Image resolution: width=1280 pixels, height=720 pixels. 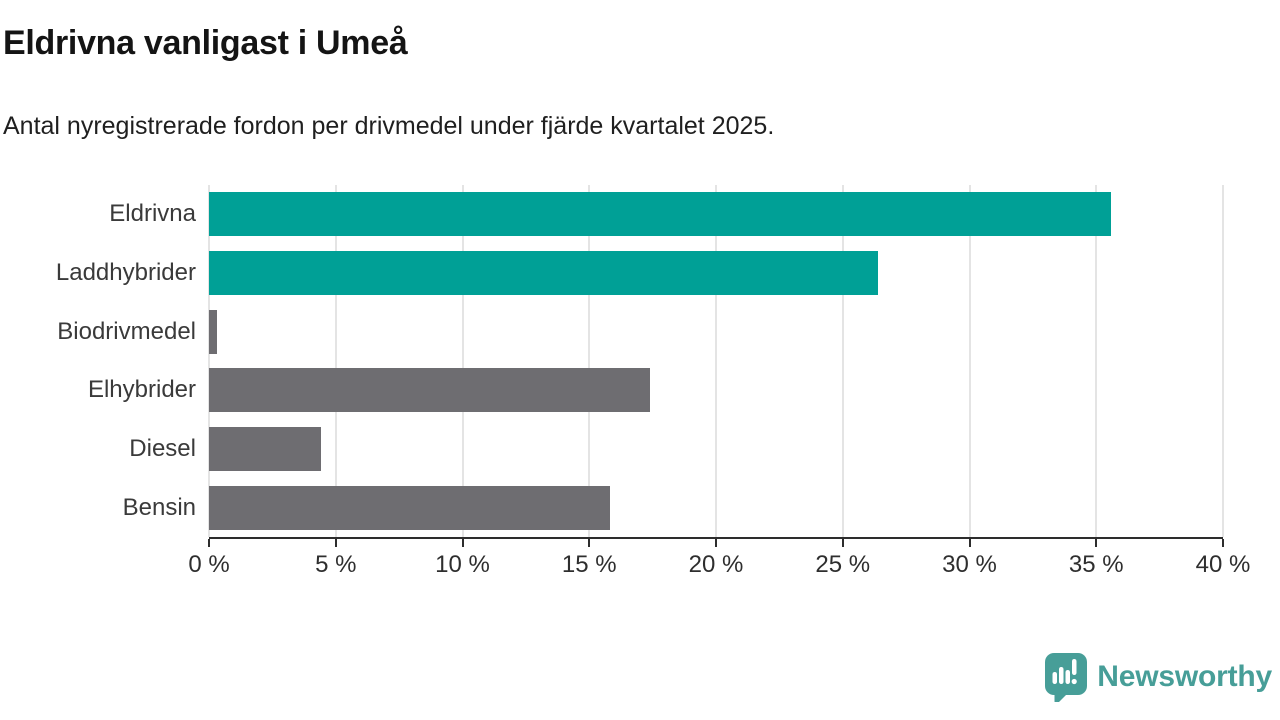 What do you see at coordinates (209, 564) in the screenshot?
I see `x-tick-label-0: 0 %` at bounding box center [209, 564].